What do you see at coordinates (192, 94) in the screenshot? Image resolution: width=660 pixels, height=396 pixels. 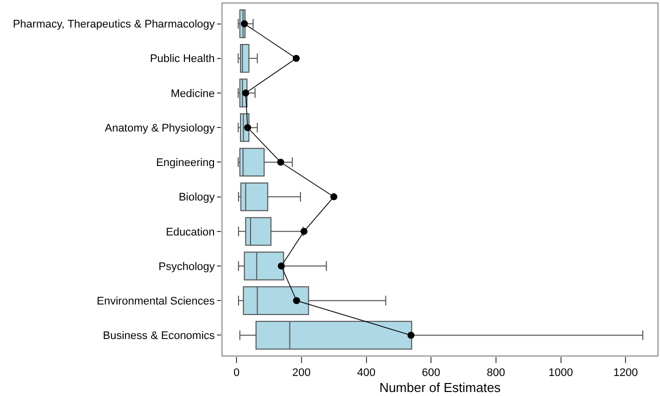 I see `y-tick-label: Medicine` at bounding box center [192, 94].